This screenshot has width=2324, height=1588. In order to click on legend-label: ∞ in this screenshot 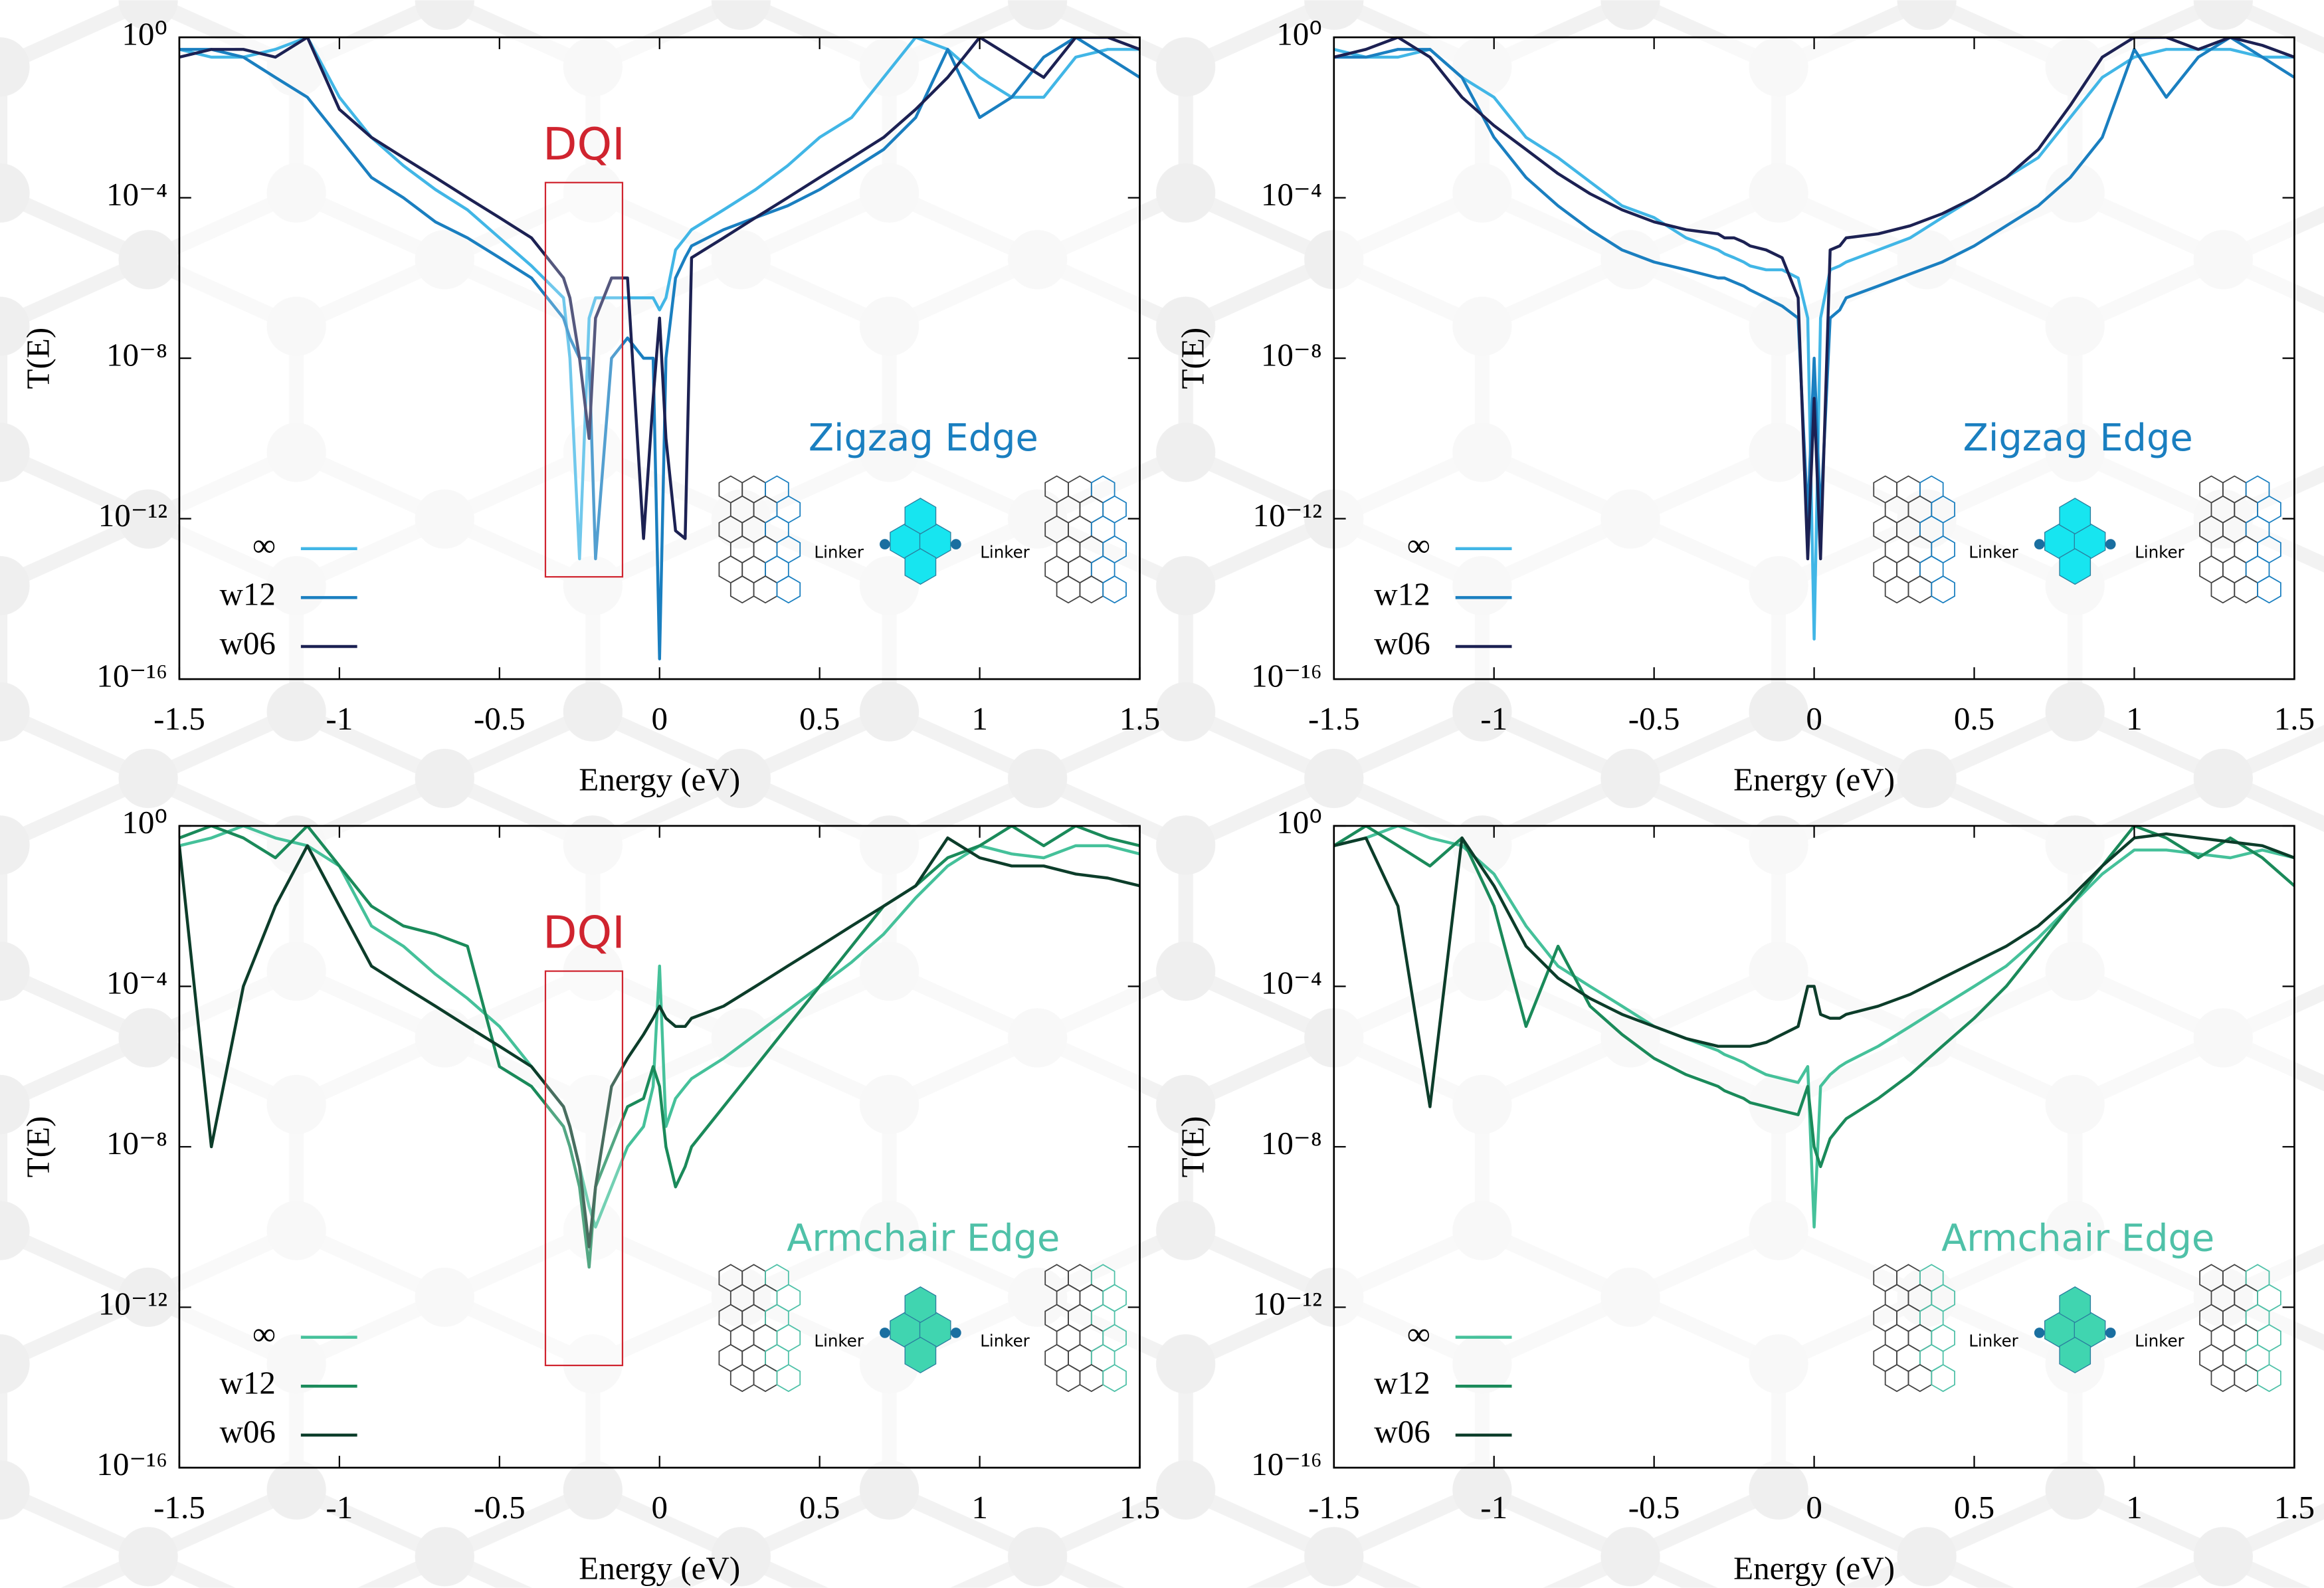, I will do `click(1418, 545)`.